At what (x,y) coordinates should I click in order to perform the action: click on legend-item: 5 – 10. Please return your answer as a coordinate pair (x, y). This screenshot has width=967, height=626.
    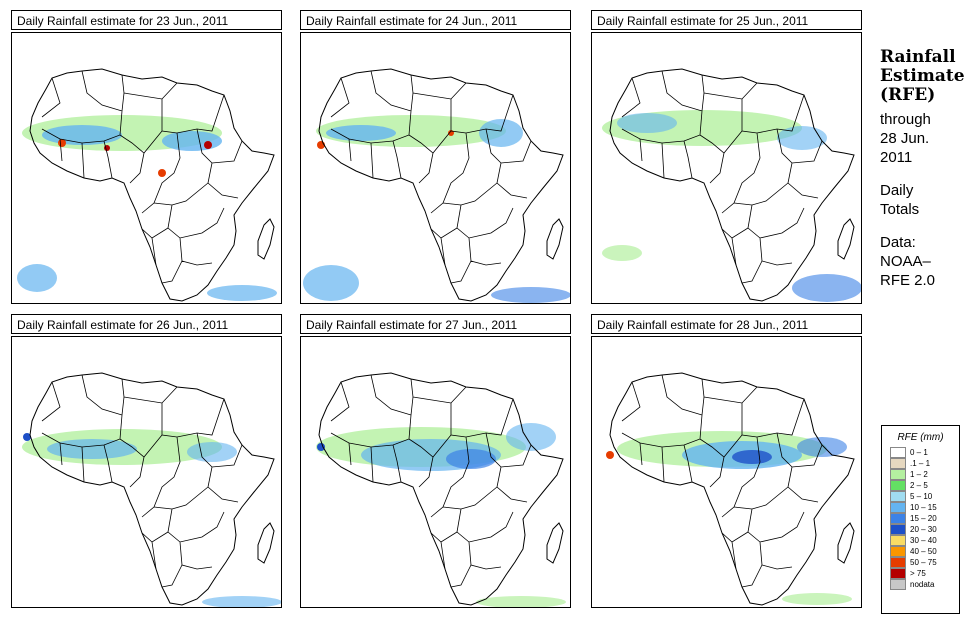
    Looking at the image, I should click on (924, 496).